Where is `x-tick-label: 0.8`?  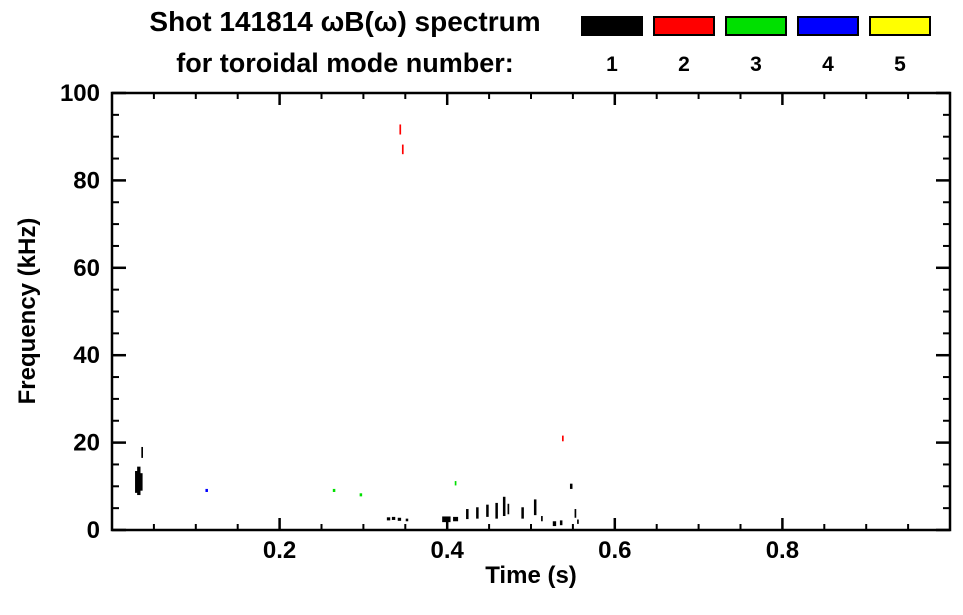
x-tick-label: 0.8 is located at coordinates (782, 550).